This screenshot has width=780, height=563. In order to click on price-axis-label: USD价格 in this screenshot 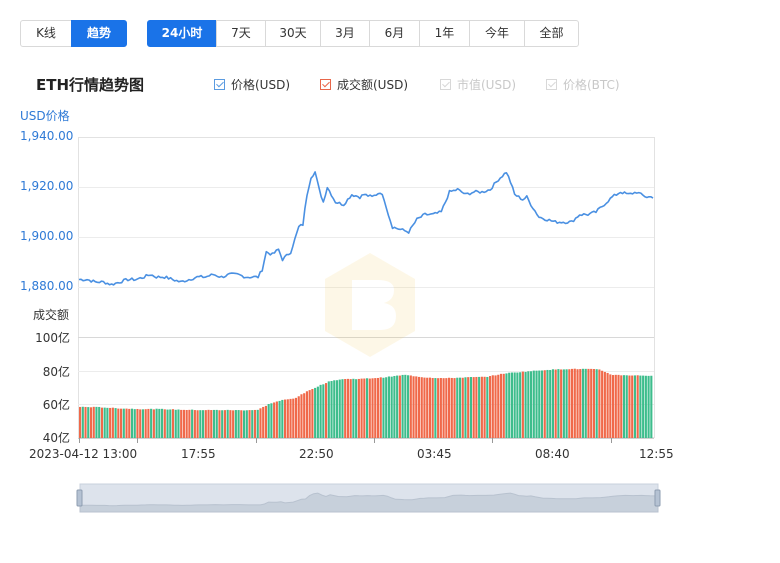, I will do `click(45, 116)`.